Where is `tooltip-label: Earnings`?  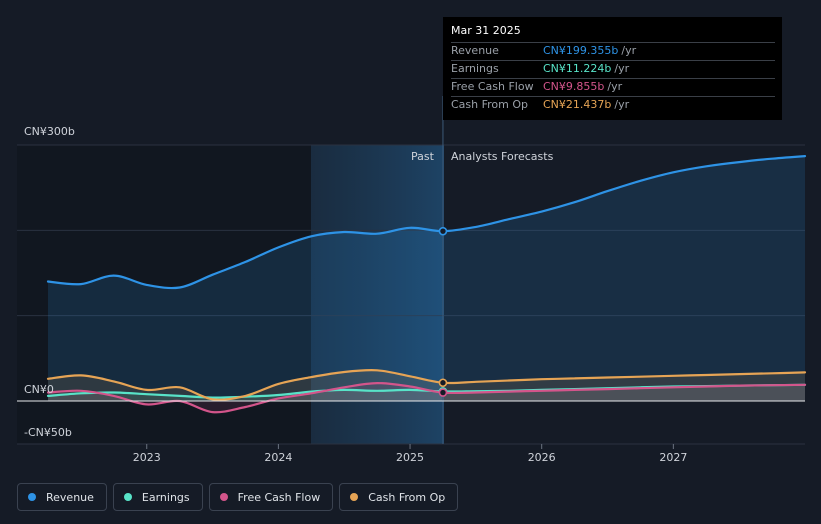
tooltip-label: Earnings is located at coordinates (475, 68).